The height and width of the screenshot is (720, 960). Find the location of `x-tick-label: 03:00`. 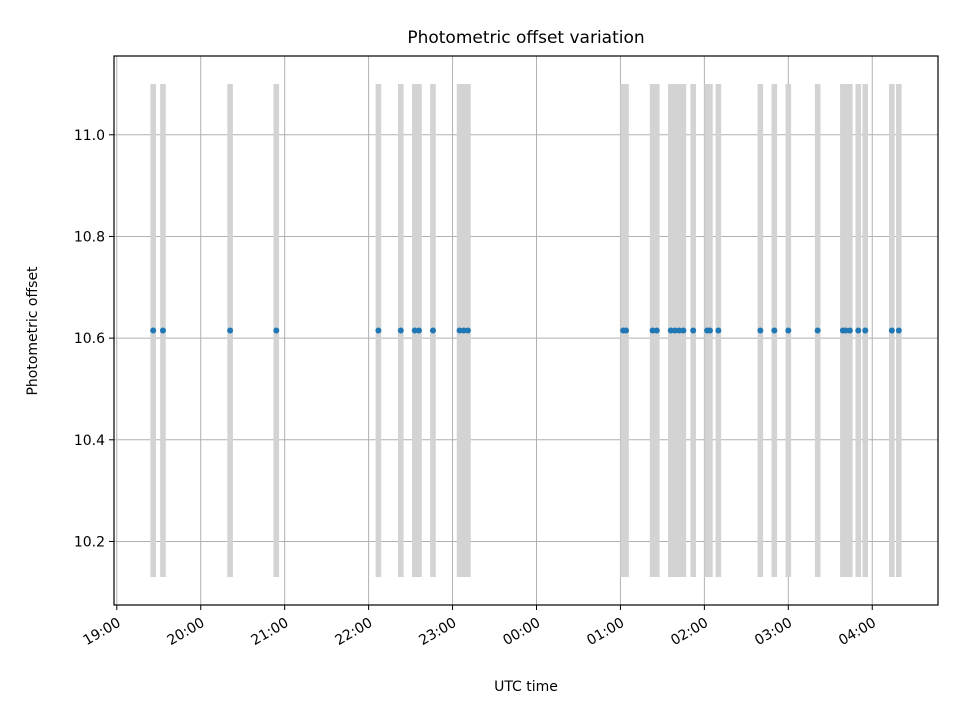

x-tick-label: 03:00 is located at coordinates (773, 632).